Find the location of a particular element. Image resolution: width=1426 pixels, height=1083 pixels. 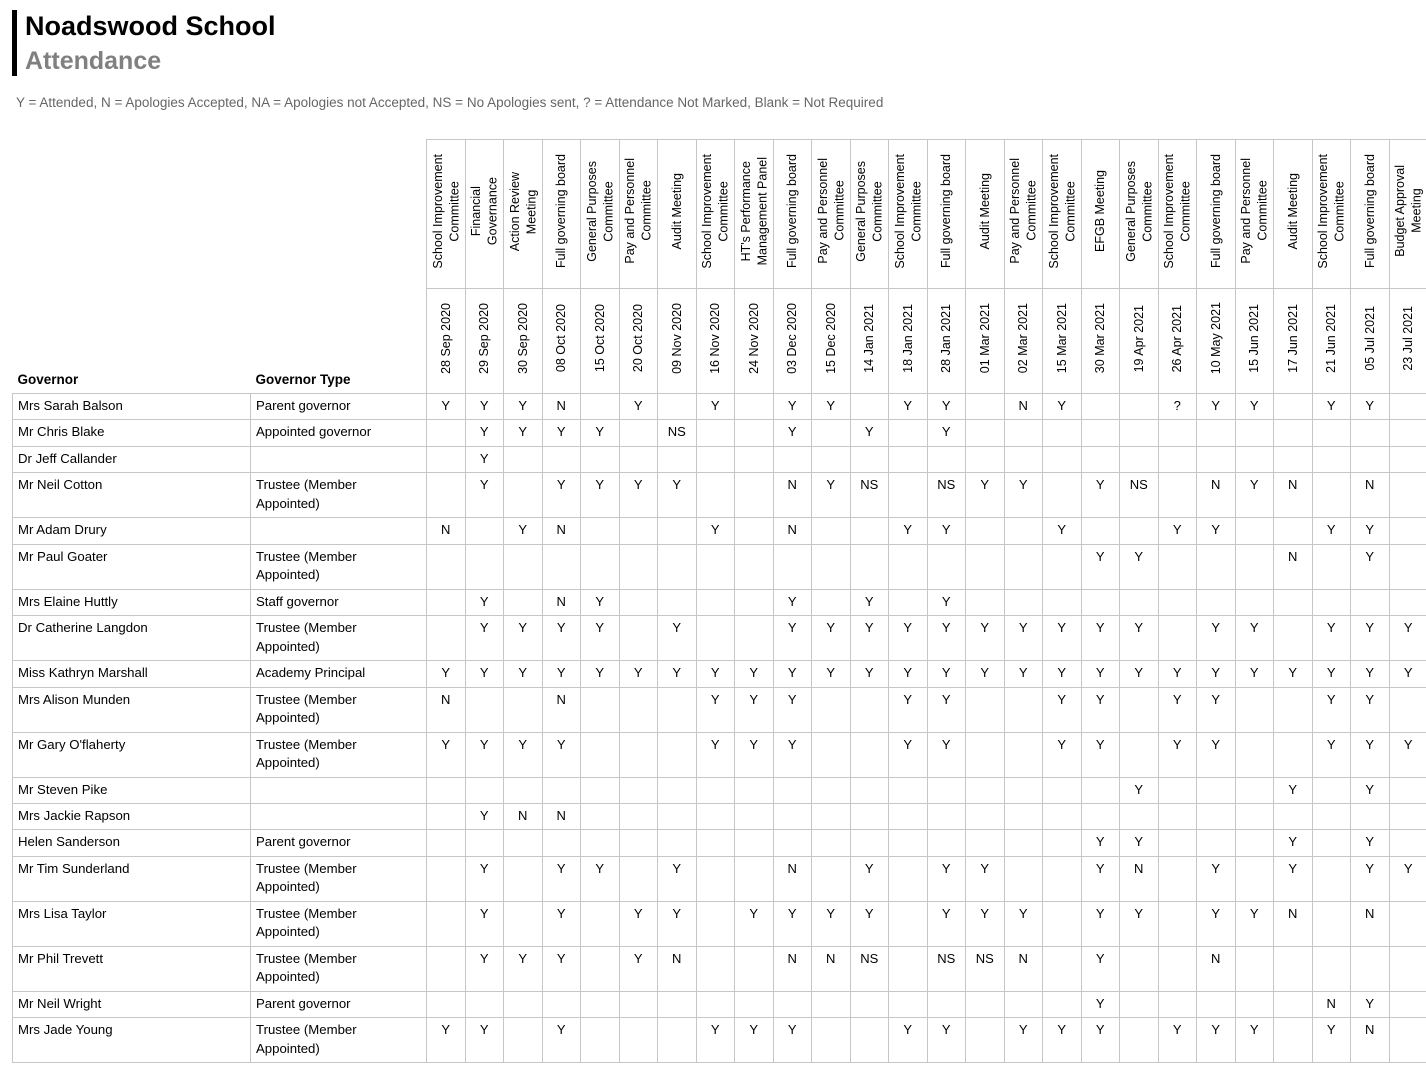

meeting-type-label: Financial Governance is located at coordinates (484, 211).